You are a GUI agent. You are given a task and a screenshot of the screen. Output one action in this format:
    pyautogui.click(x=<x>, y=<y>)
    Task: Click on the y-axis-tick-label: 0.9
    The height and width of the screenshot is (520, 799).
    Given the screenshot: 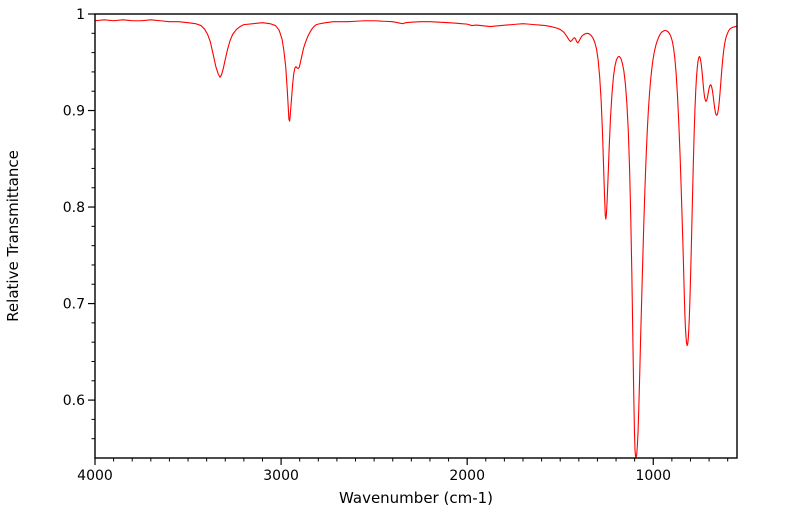 What is the action you would take?
    pyautogui.click(x=74, y=112)
    